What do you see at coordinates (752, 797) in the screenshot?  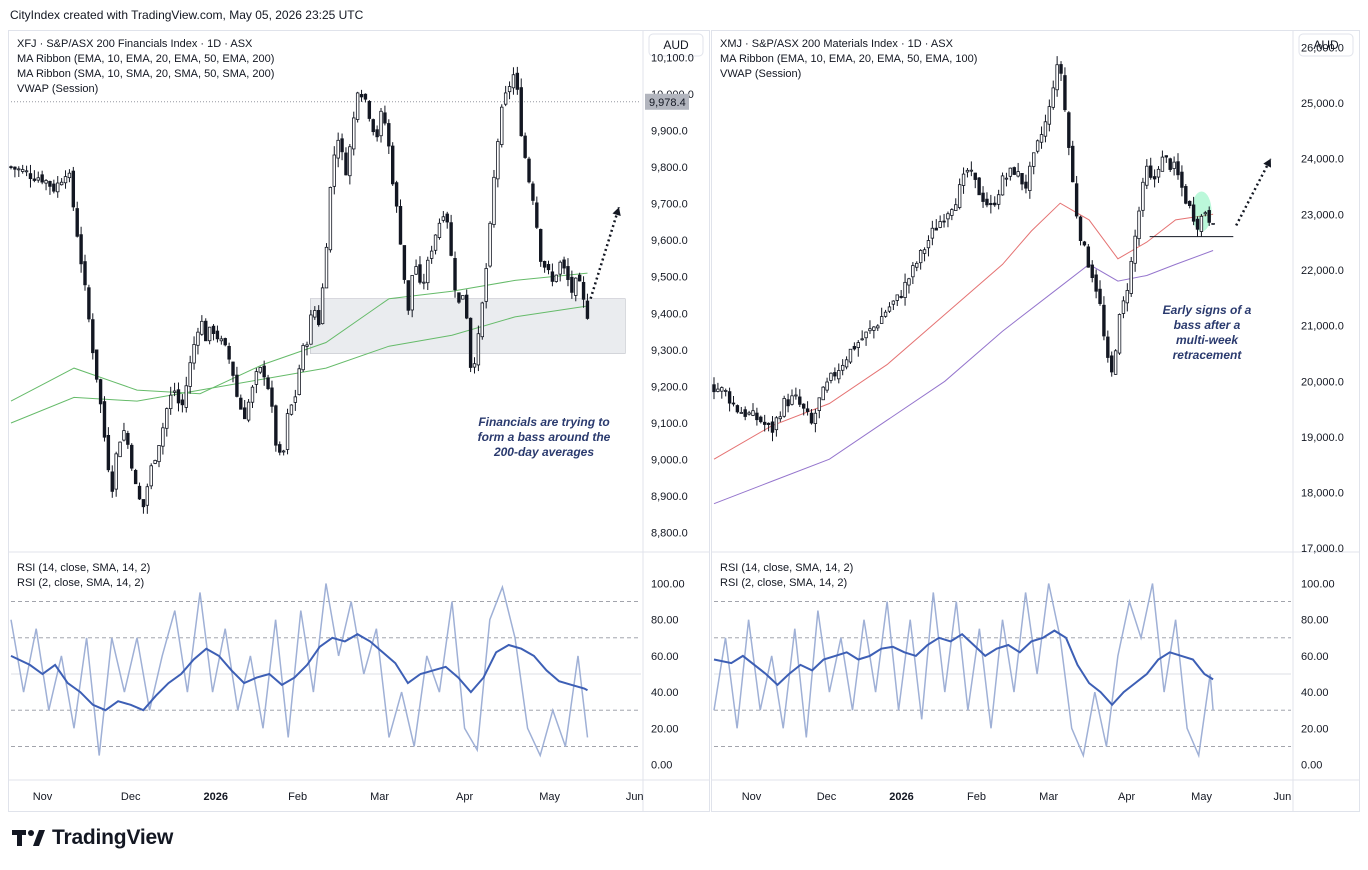 I see `materials-time-tick-label: Nov` at bounding box center [752, 797].